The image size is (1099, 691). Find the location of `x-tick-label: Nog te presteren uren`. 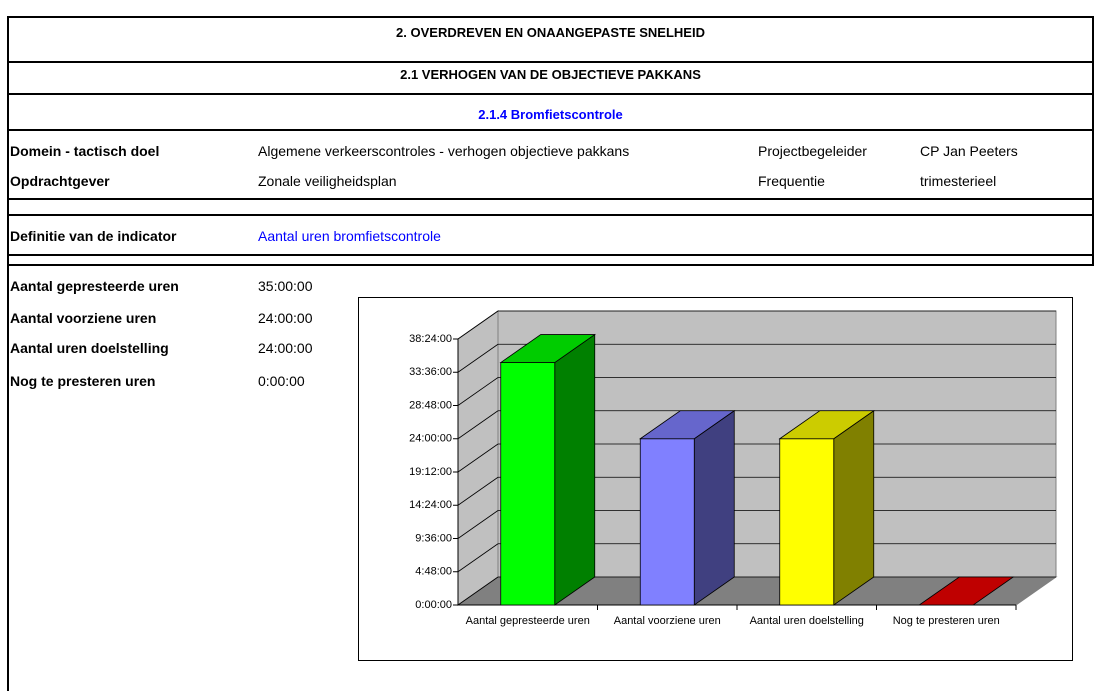

x-tick-label: Nog te presteren uren is located at coordinates (946, 621).